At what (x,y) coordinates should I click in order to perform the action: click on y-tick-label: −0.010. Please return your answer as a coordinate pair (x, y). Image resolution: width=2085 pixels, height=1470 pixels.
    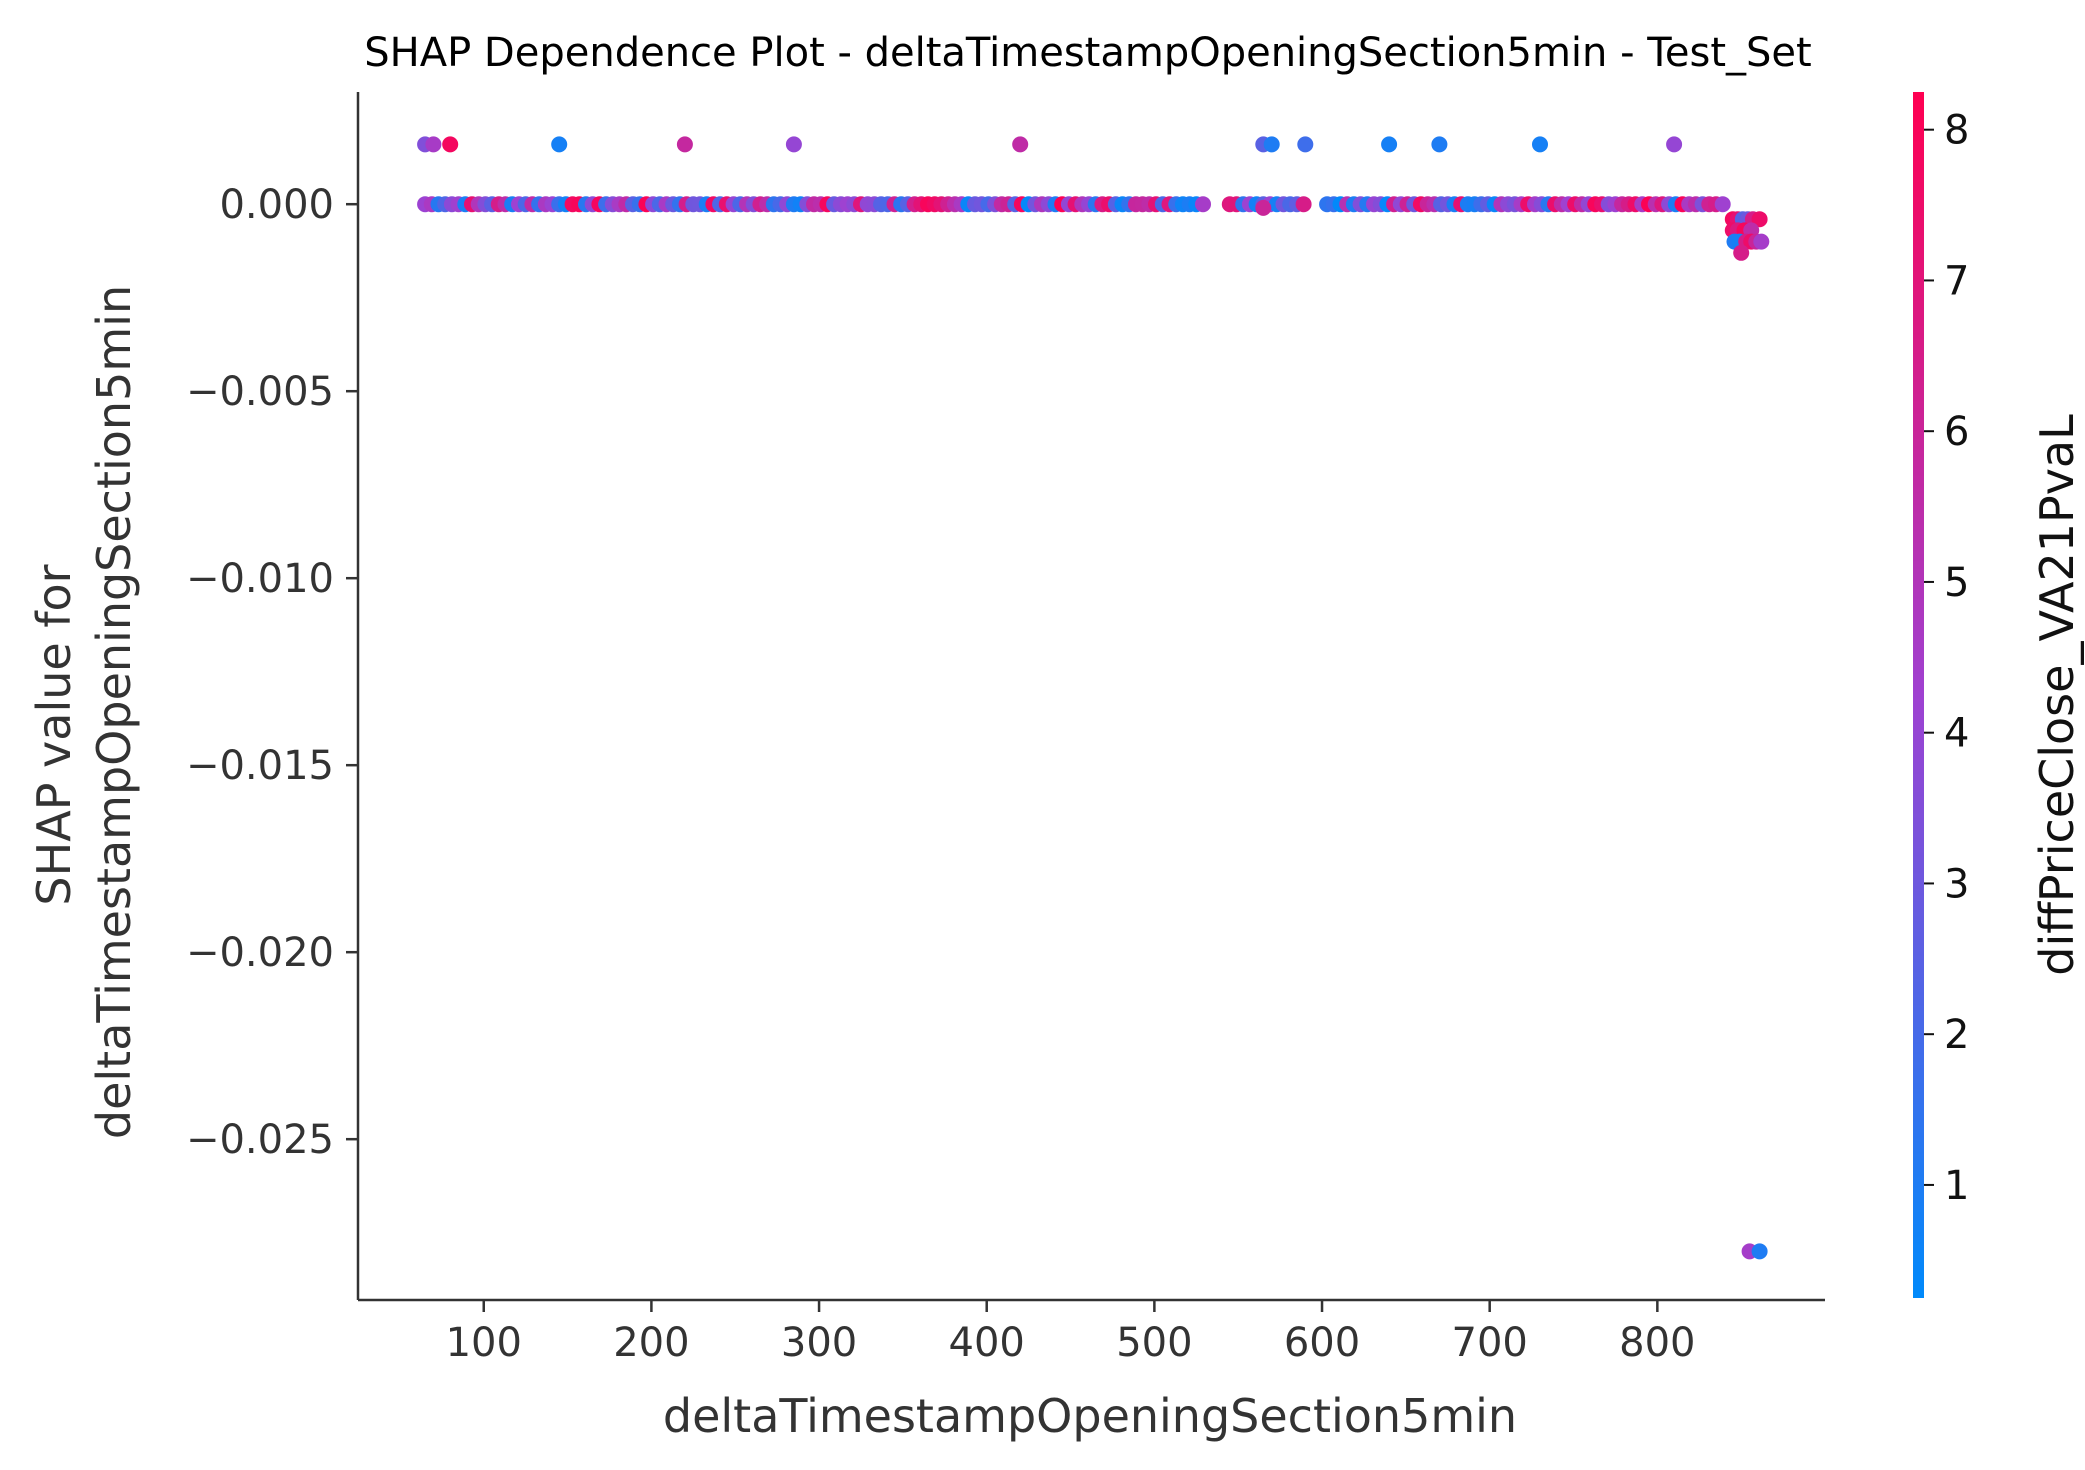
    Looking at the image, I should click on (260, 579).